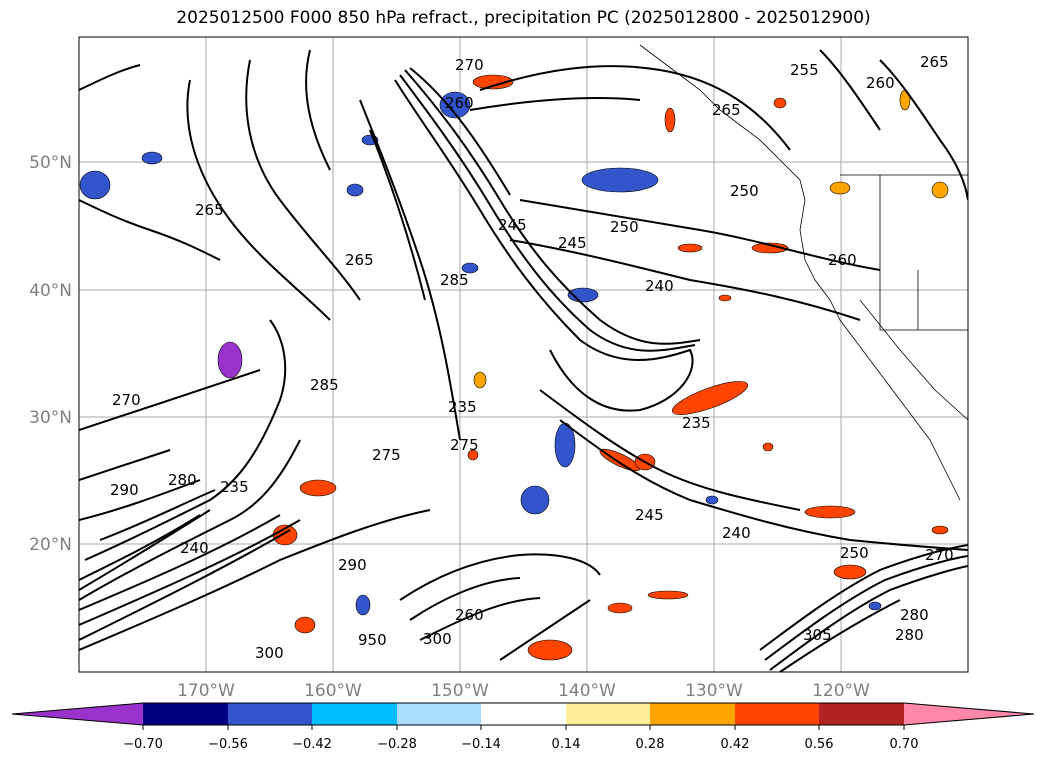 Image resolution: width=1047 pixels, height=765 pixels. I want to click on lon-label-160w: 160°W, so click(333, 691).